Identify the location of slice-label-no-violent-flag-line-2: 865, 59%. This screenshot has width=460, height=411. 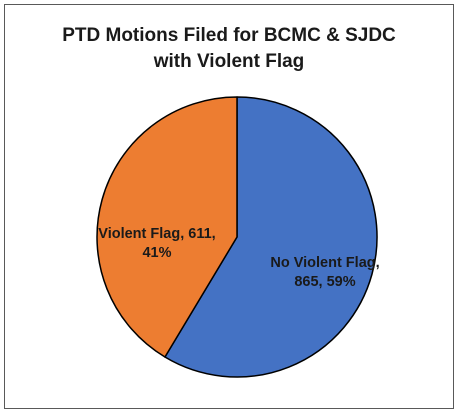
(325, 282).